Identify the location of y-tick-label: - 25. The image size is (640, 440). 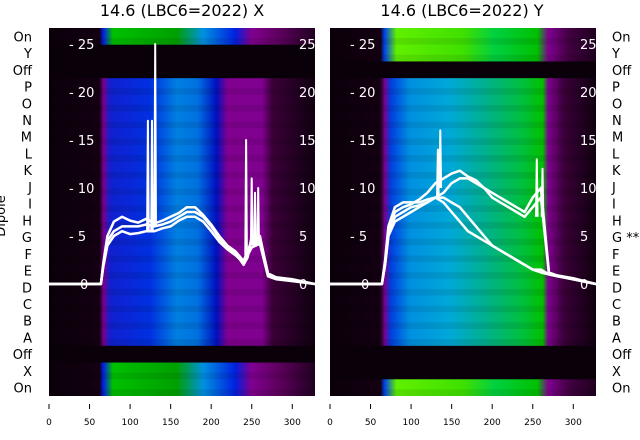
(362, 45).